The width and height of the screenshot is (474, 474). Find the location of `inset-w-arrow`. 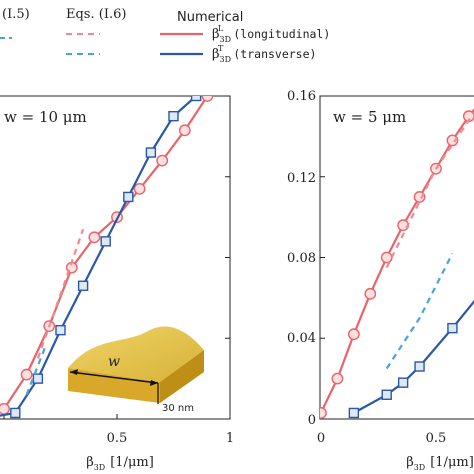

inset-w-arrow is located at coordinates (114, 377).